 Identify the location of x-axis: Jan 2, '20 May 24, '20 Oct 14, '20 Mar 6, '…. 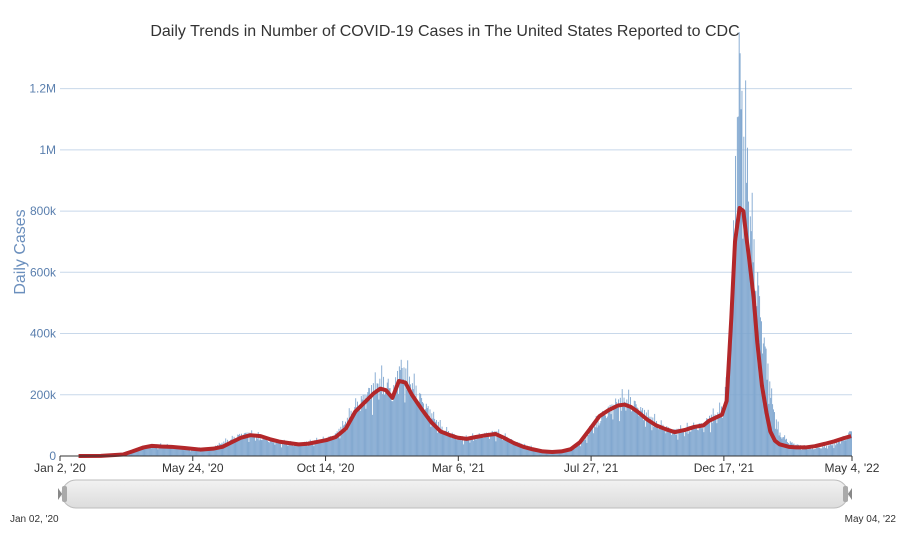
(457, 465).